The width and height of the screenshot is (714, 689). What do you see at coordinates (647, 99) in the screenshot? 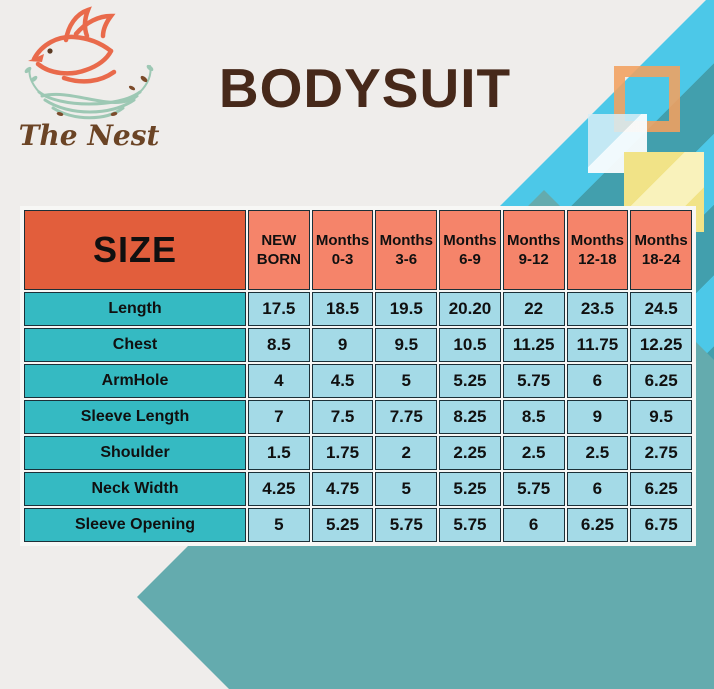
I see `orange-square-outline-decoration` at bounding box center [647, 99].